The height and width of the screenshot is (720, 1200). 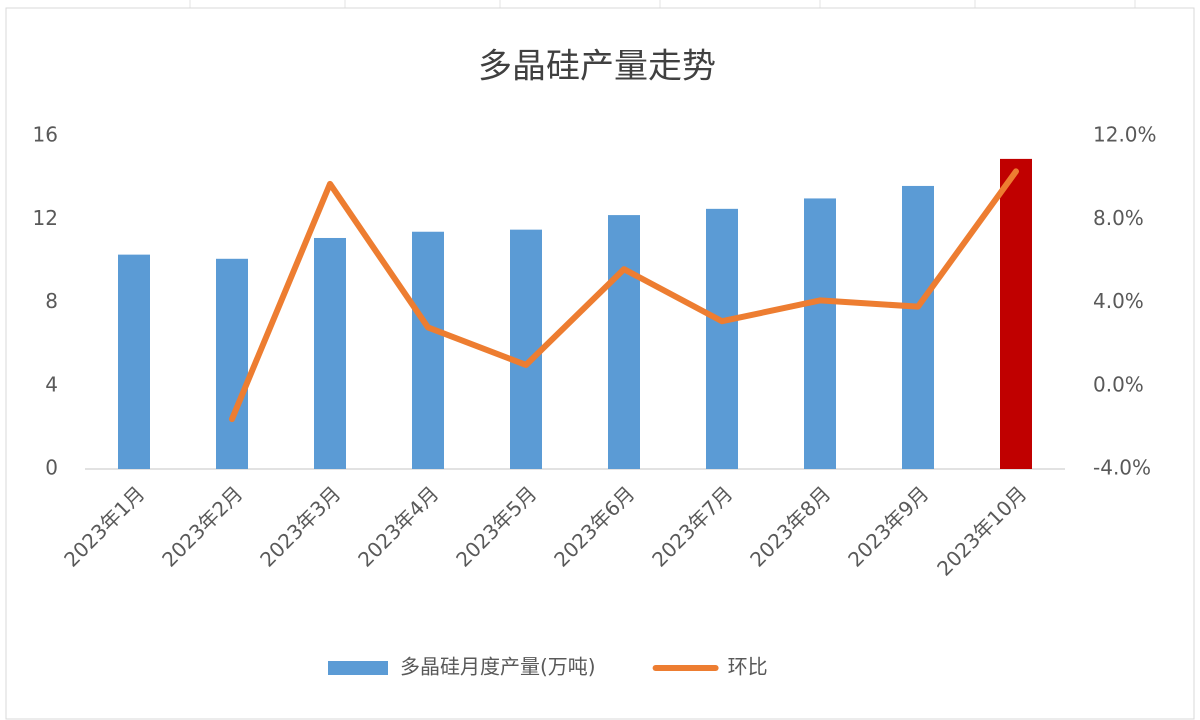 What do you see at coordinates (51, 468) in the screenshot?
I see `y-tick-label: 0` at bounding box center [51, 468].